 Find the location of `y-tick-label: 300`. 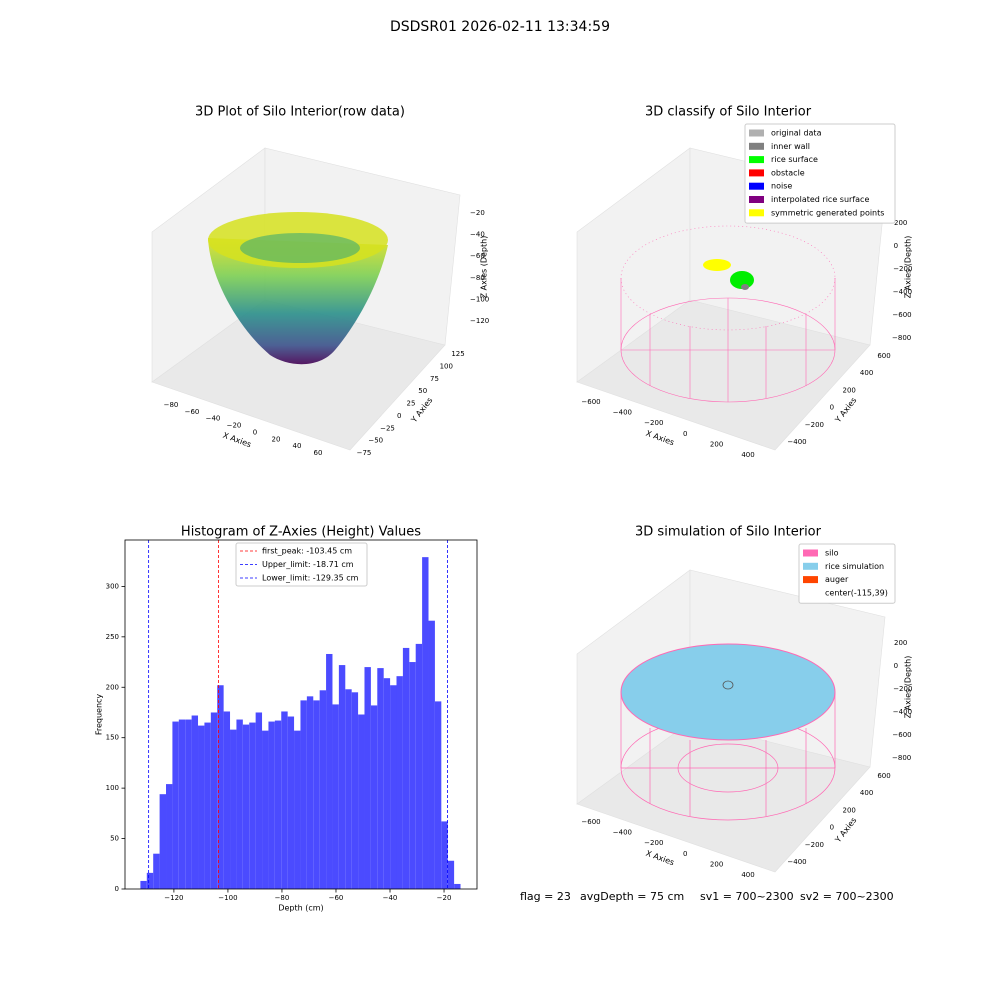

y-tick-label: 300 is located at coordinates (112, 586).